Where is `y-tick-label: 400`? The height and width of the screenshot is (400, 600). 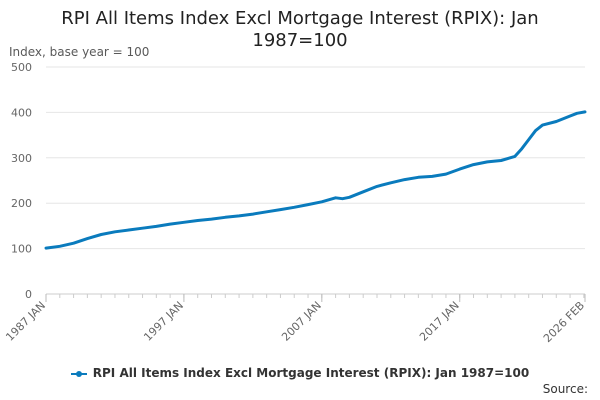
y-tick-label: 400 is located at coordinates (21, 112).